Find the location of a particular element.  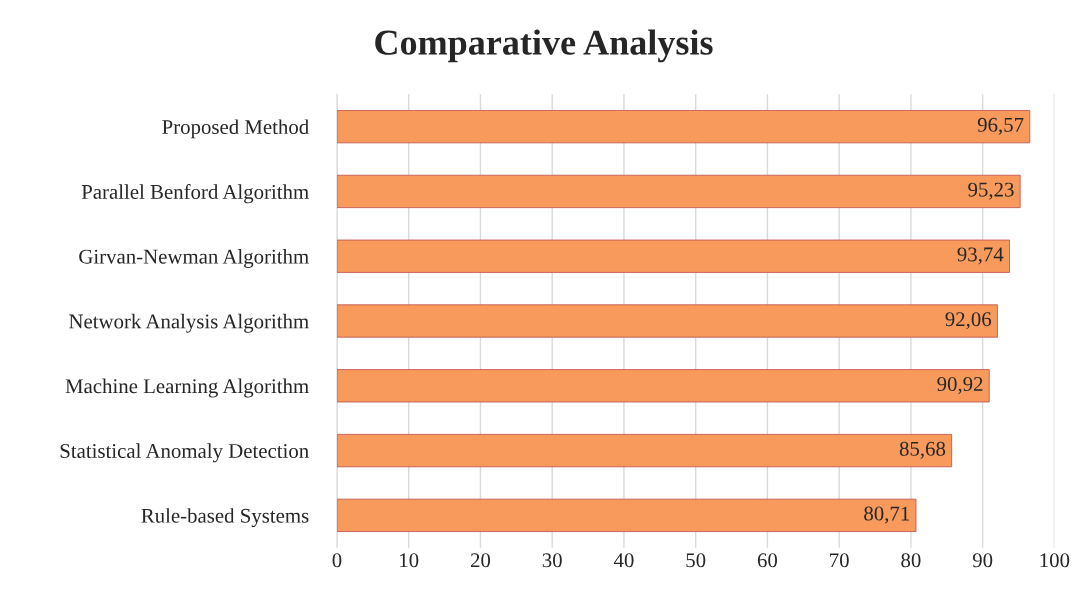

data-label: 92,06 is located at coordinates (968, 321).